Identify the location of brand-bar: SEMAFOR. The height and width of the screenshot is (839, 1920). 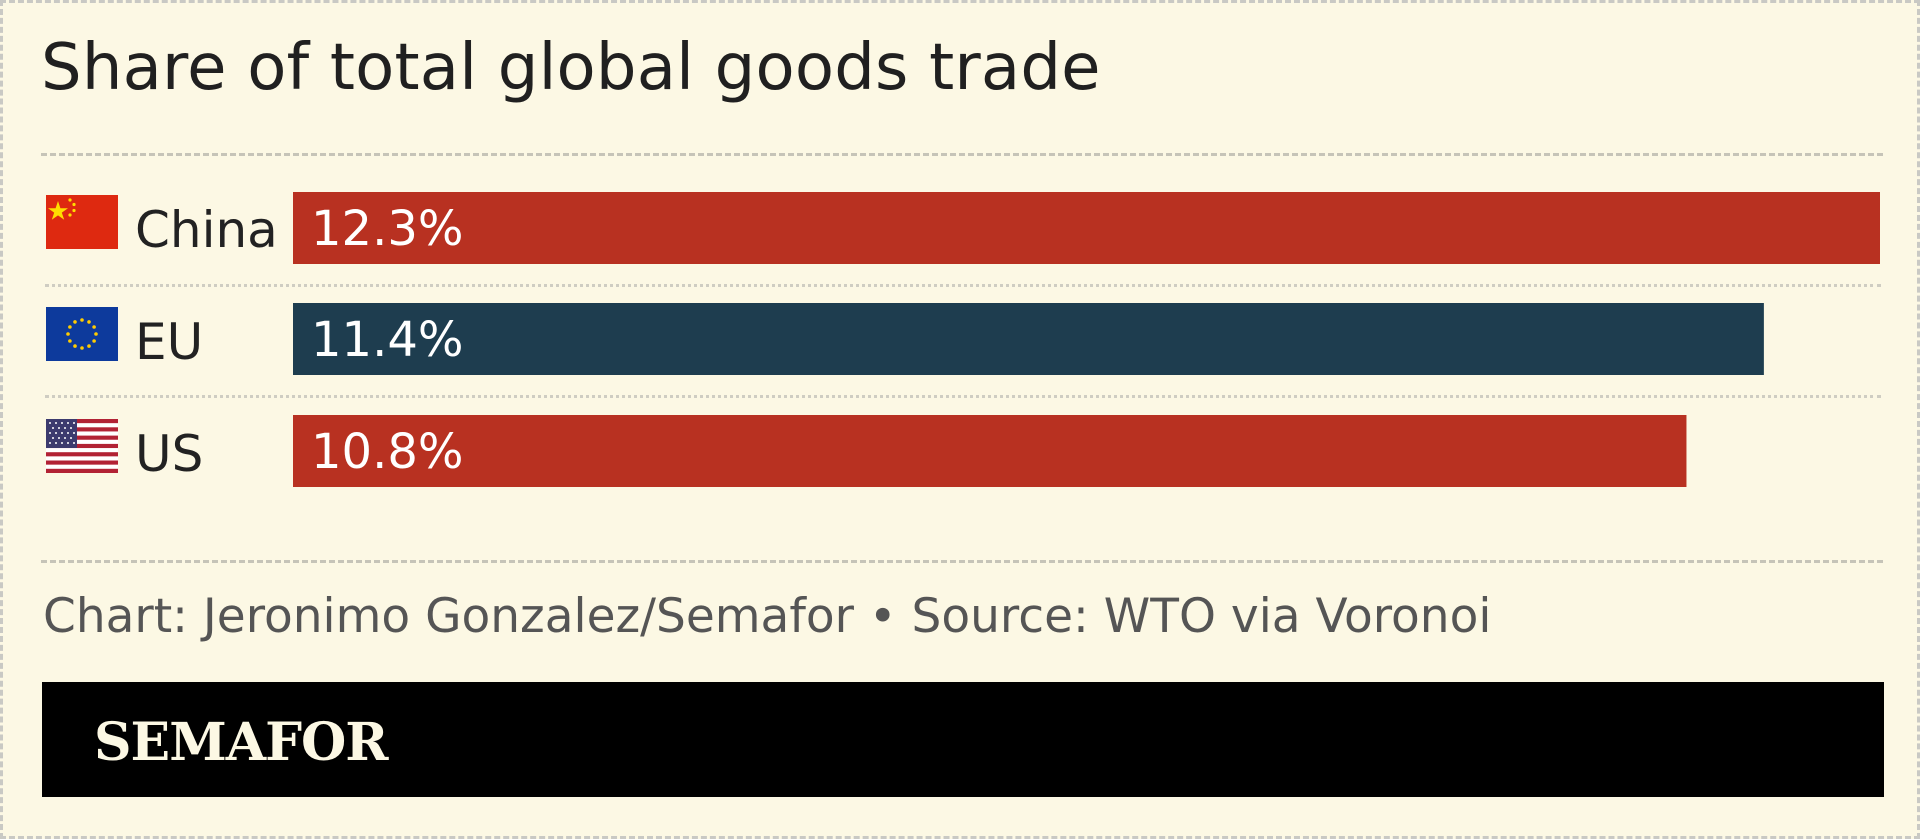
(963, 739).